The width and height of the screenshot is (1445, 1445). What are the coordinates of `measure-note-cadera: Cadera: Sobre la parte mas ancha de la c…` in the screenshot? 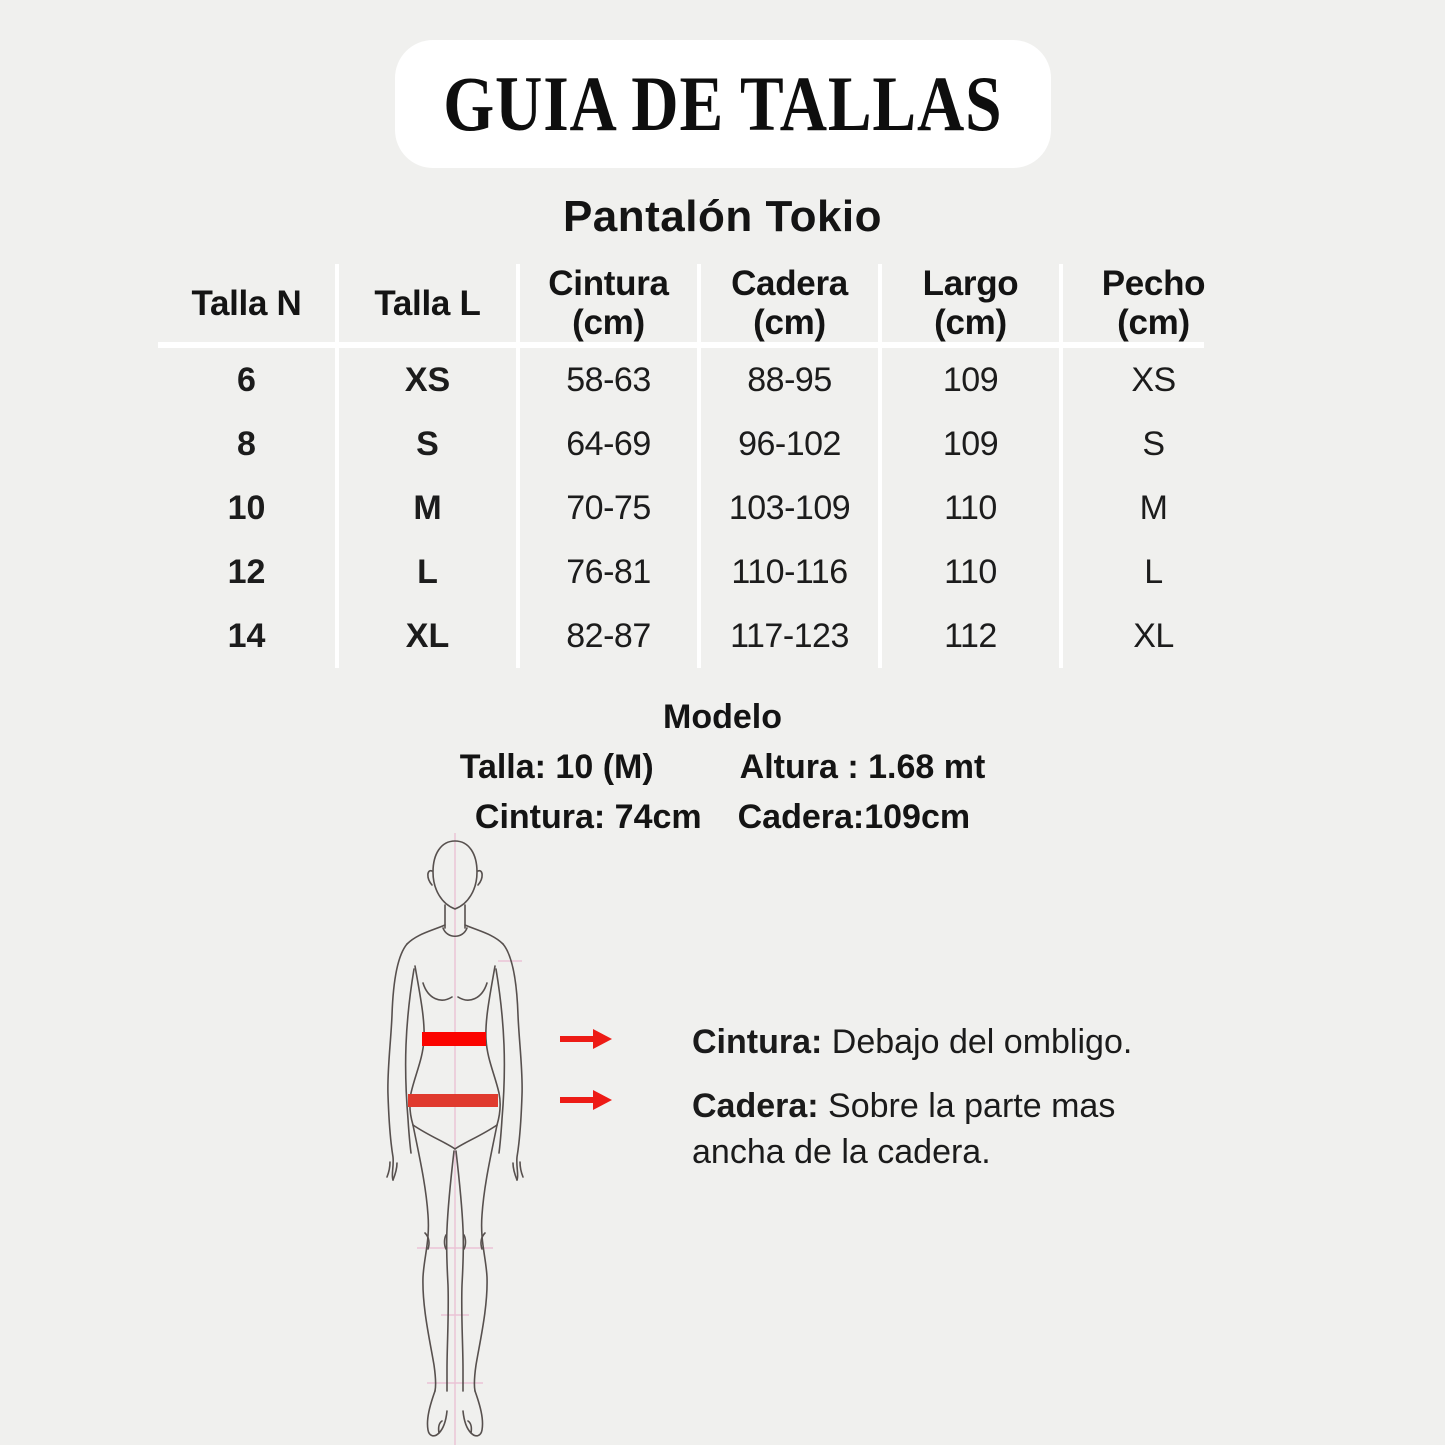 It's located at (922, 1129).